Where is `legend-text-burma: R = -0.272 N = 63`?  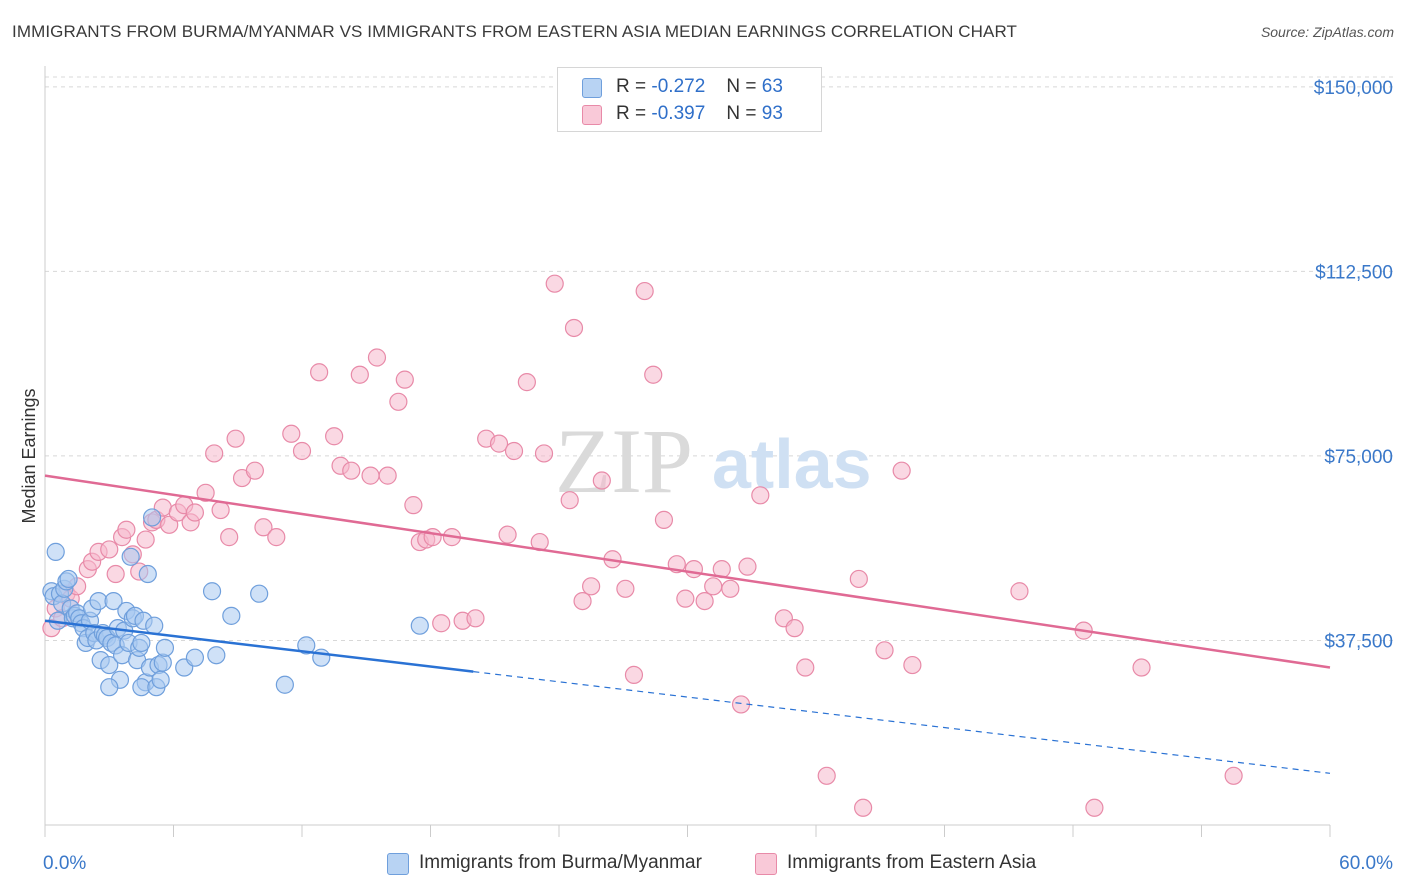 legend-text-burma: R = -0.272 N = 63 is located at coordinates (699, 87).